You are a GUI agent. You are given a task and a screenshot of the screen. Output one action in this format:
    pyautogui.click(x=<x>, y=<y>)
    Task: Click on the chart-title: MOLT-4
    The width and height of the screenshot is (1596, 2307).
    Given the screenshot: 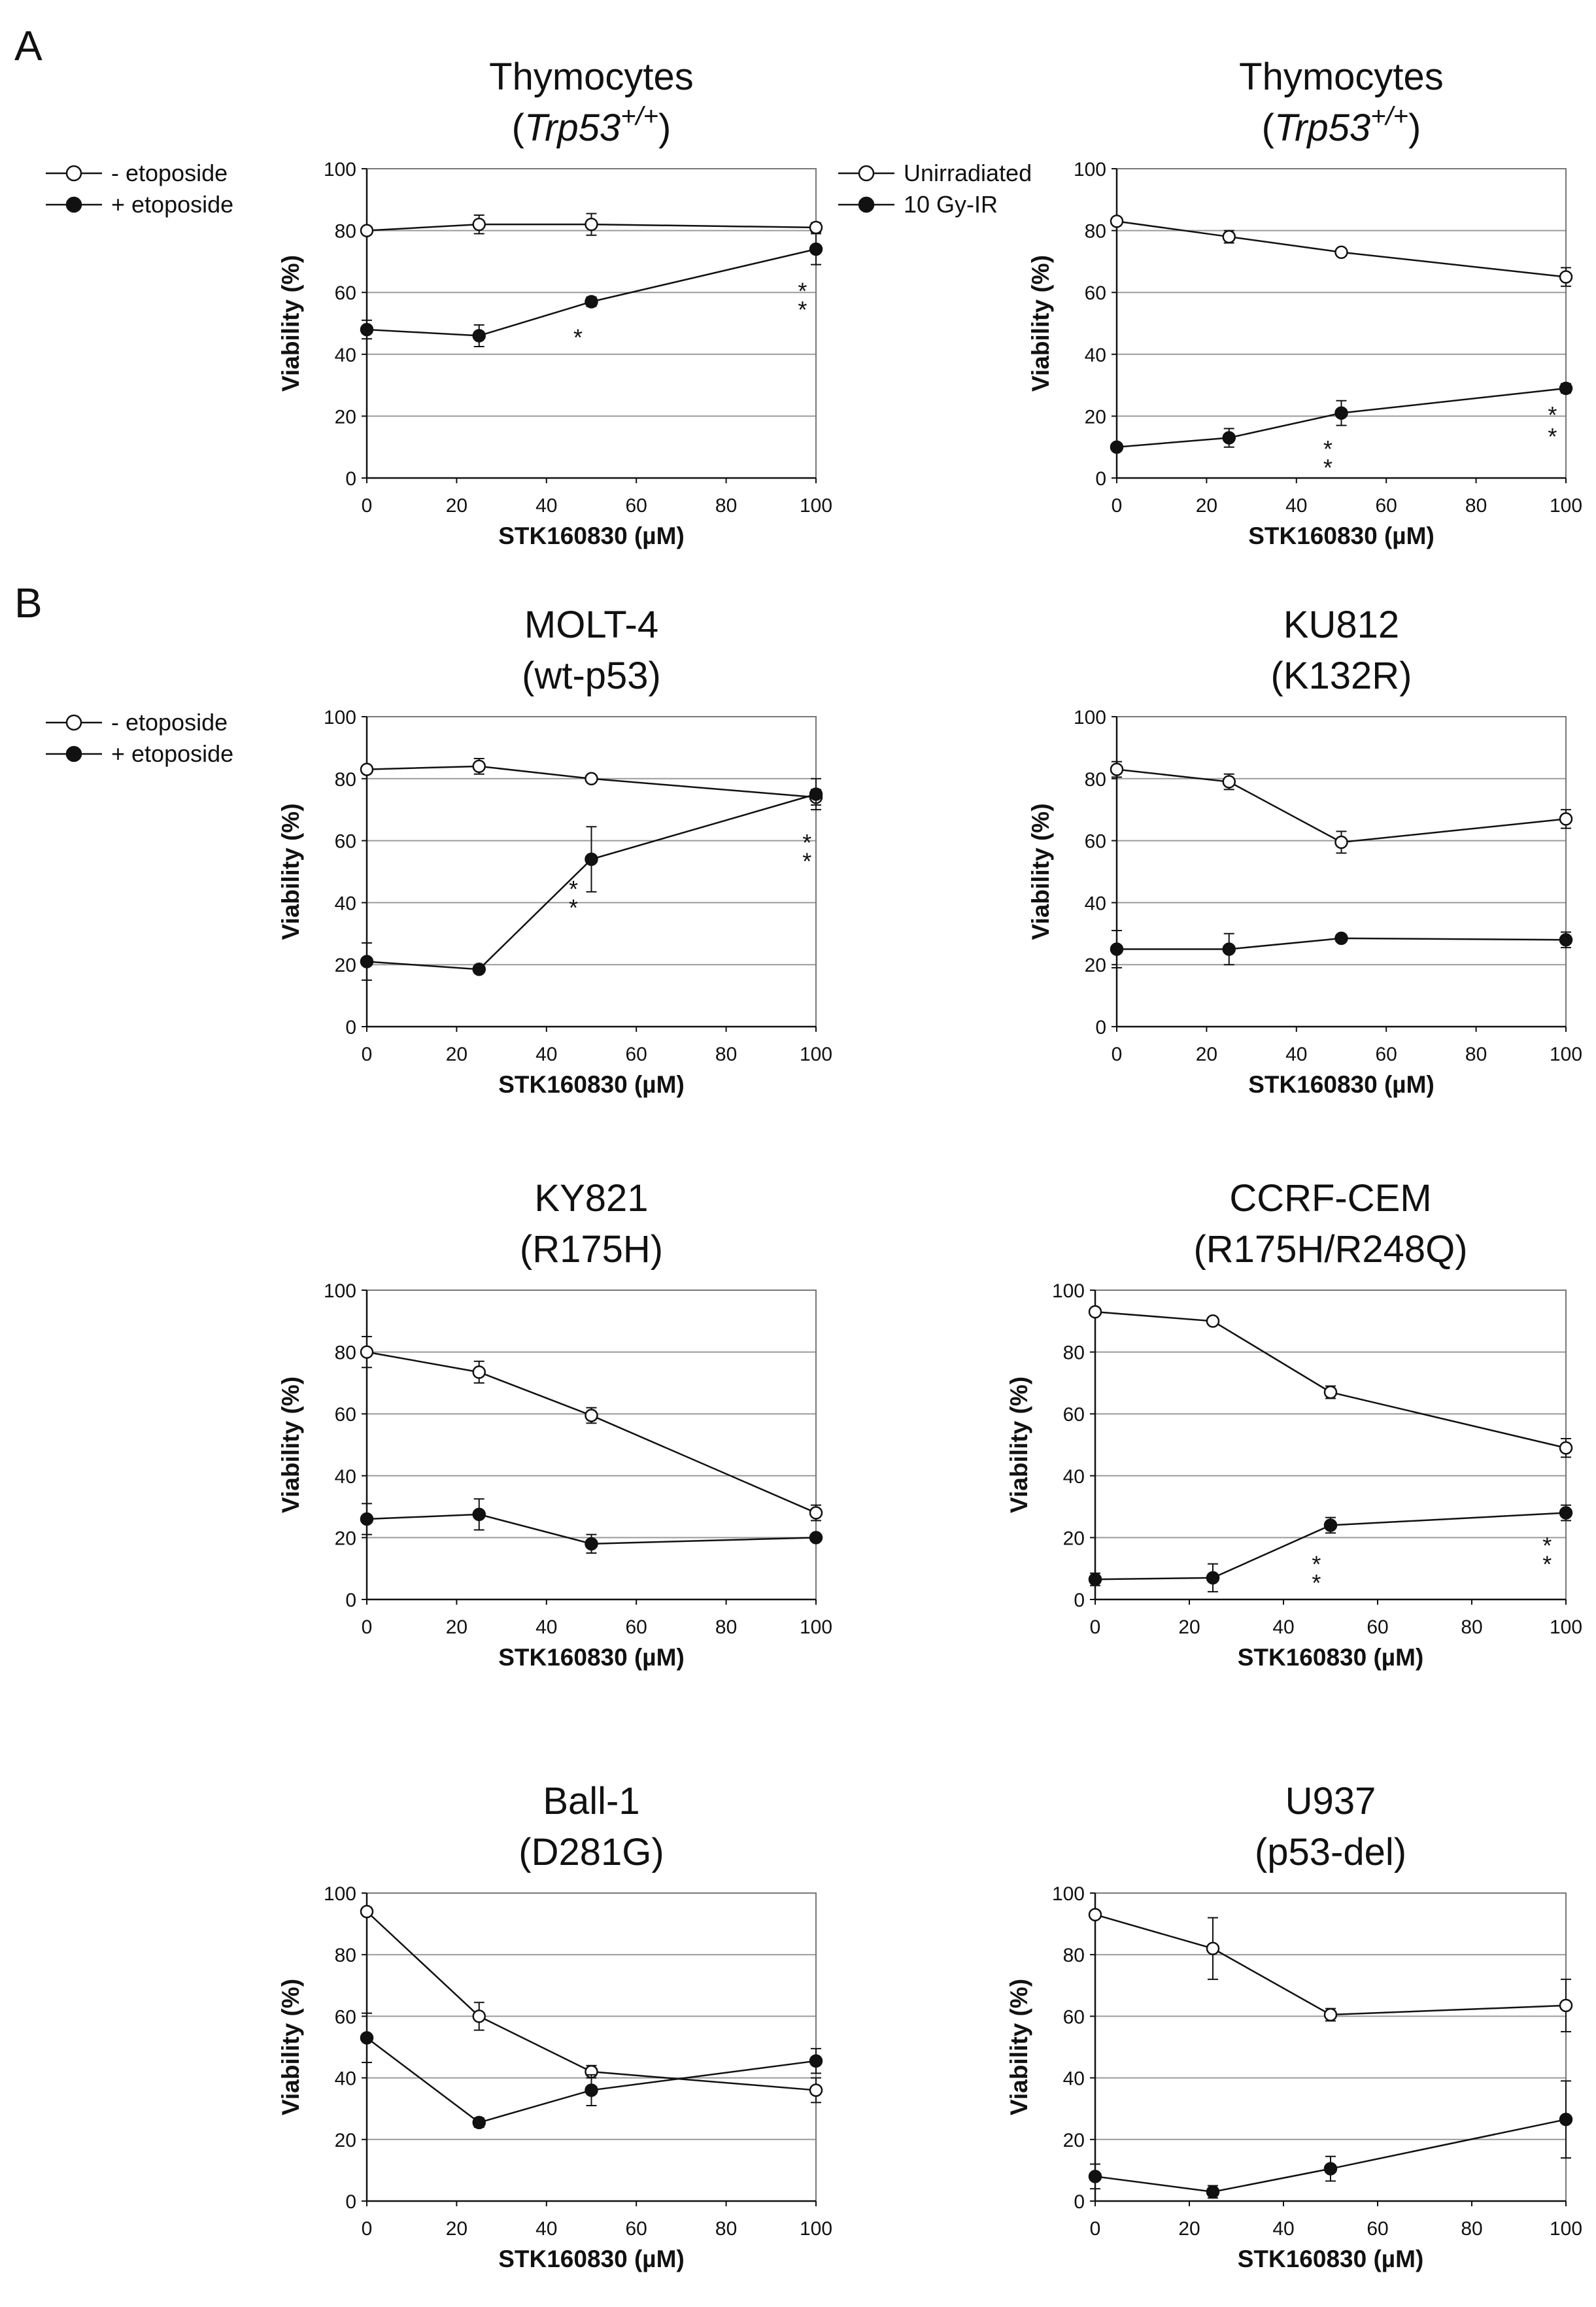 What is the action you would take?
    pyautogui.click(x=591, y=625)
    